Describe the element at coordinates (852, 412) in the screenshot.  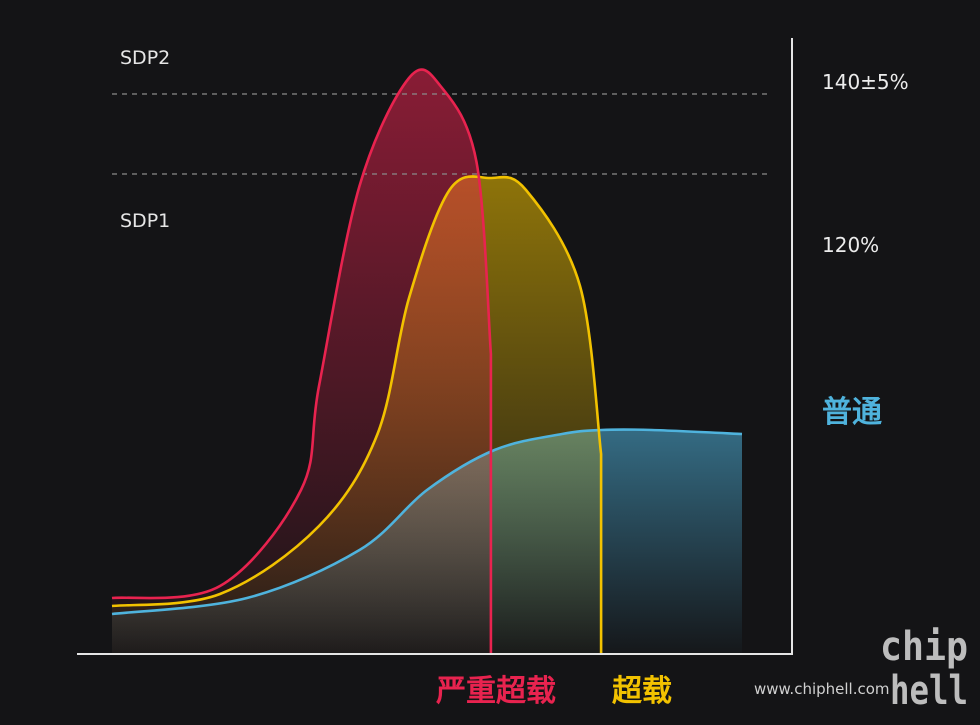
I see `normal-series-label: 普通` at that location.